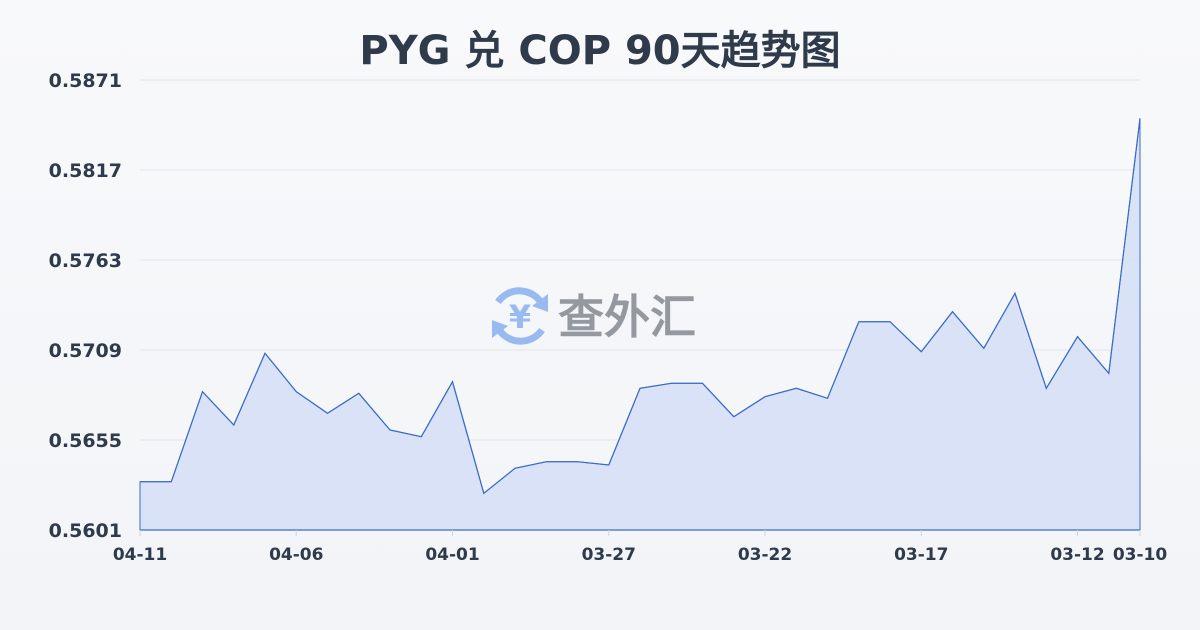 The height and width of the screenshot is (630, 1200). What do you see at coordinates (296, 555) in the screenshot?
I see `x-tick-label: 04-06` at bounding box center [296, 555].